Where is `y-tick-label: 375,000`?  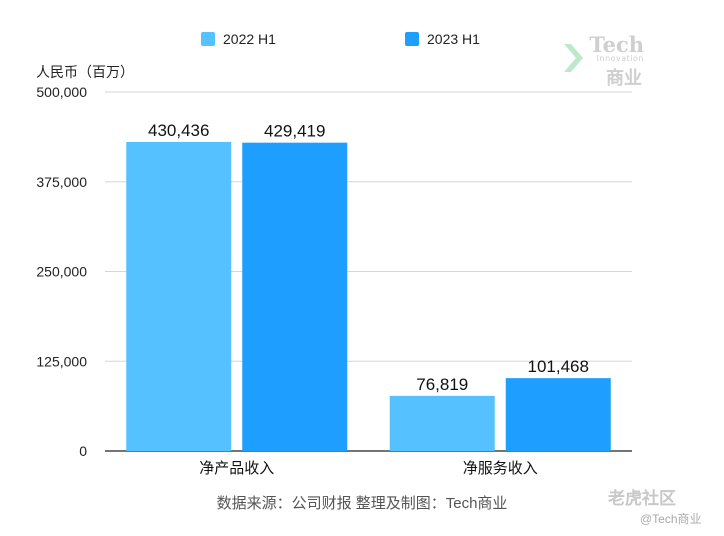
y-tick-label: 375,000 is located at coordinates (61, 182).